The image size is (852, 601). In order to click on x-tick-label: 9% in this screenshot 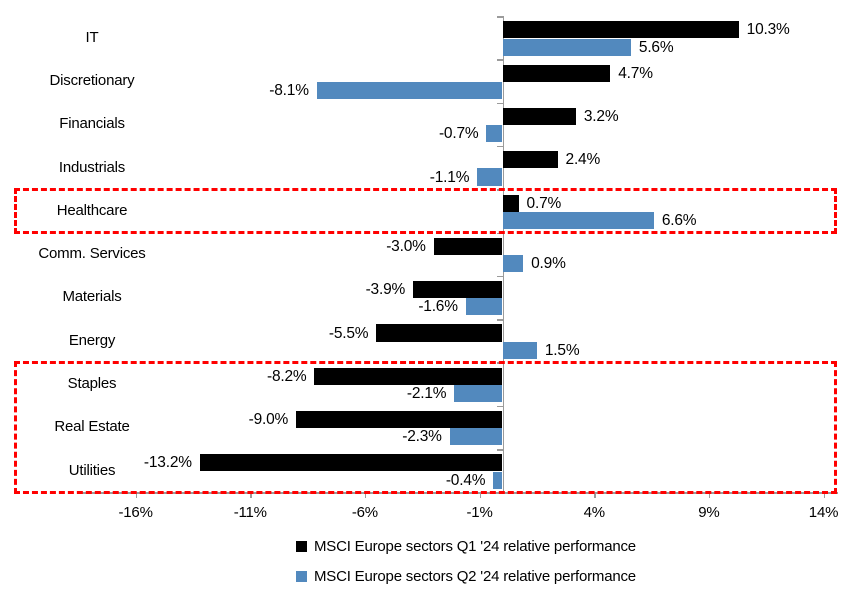, I will do `click(709, 512)`.